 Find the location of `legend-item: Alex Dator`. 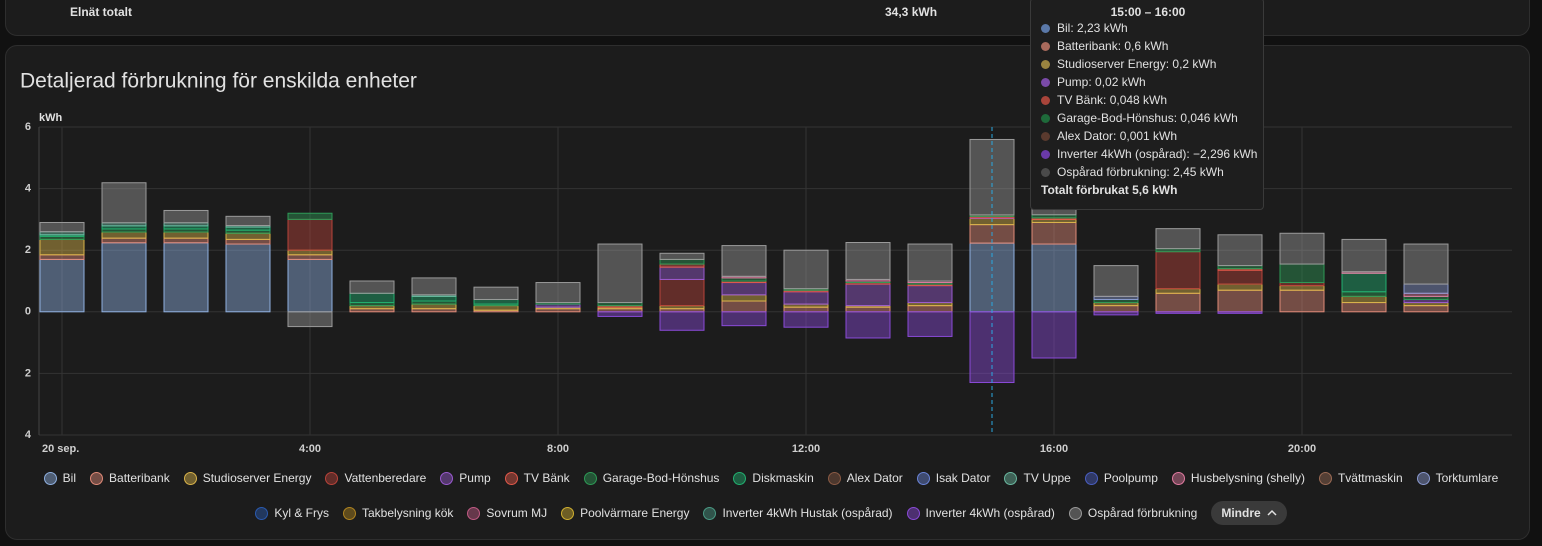

legend-item: Alex Dator is located at coordinates (865, 478).